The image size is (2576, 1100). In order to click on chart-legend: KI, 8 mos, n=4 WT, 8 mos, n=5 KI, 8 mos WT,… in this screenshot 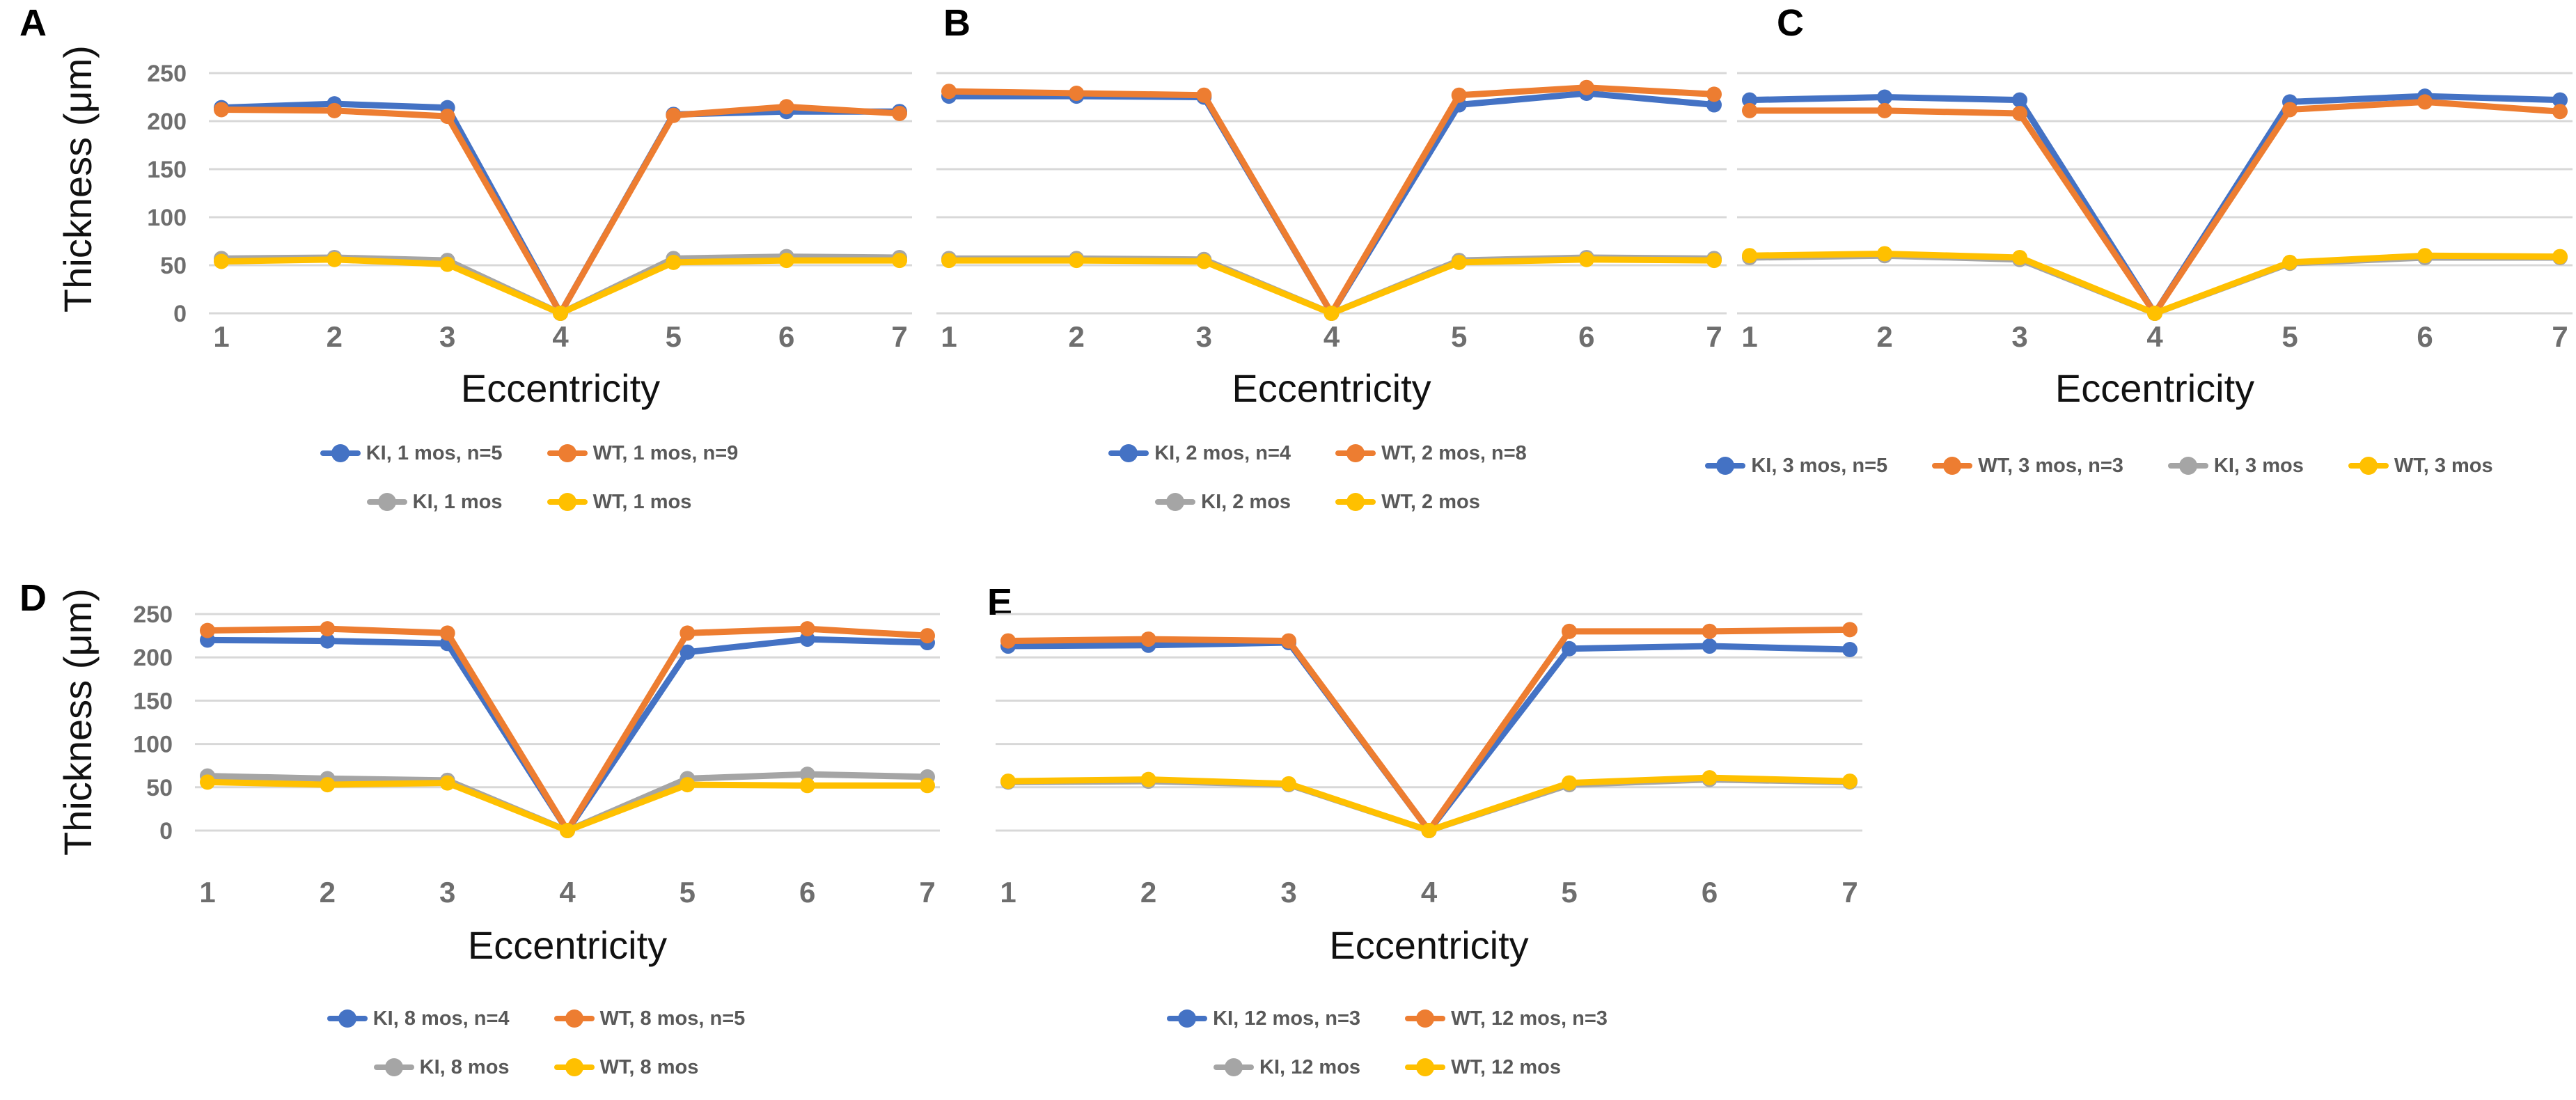, I will do `click(536, 1043)`.